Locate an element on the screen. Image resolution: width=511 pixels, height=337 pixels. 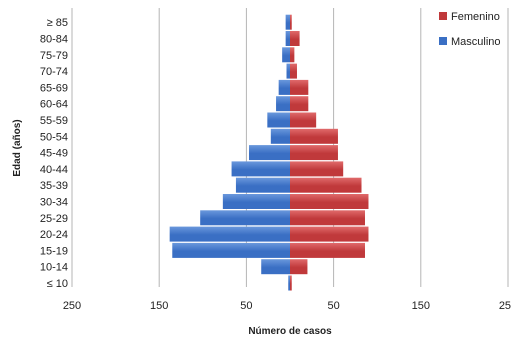
y-tick-label: ≥ 85 is located at coordinates (57, 23).